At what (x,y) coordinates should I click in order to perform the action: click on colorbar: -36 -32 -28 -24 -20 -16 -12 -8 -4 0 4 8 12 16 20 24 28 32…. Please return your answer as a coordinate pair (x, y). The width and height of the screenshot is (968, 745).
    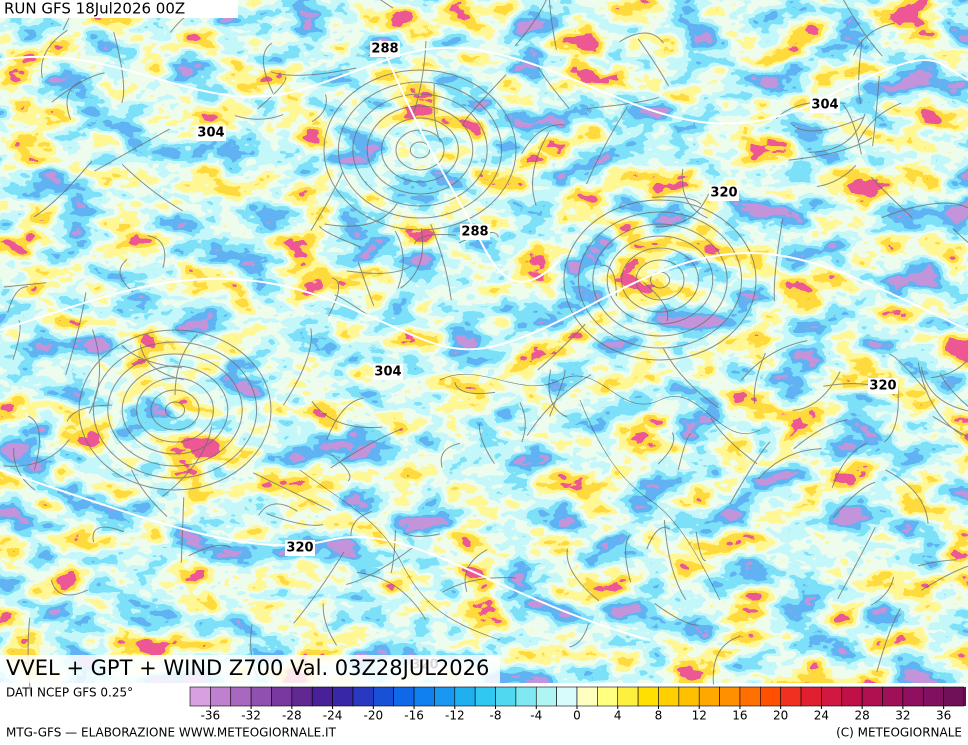
    Looking at the image, I should click on (577, 704).